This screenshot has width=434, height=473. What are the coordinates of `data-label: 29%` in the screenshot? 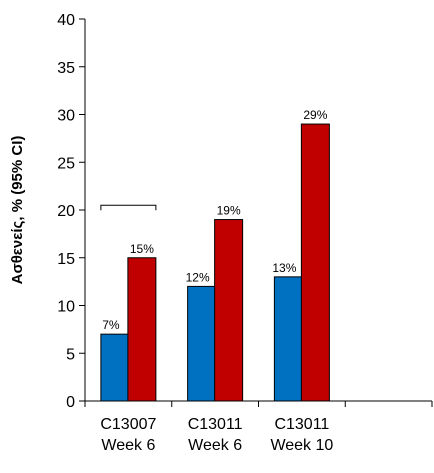 It's located at (315, 115).